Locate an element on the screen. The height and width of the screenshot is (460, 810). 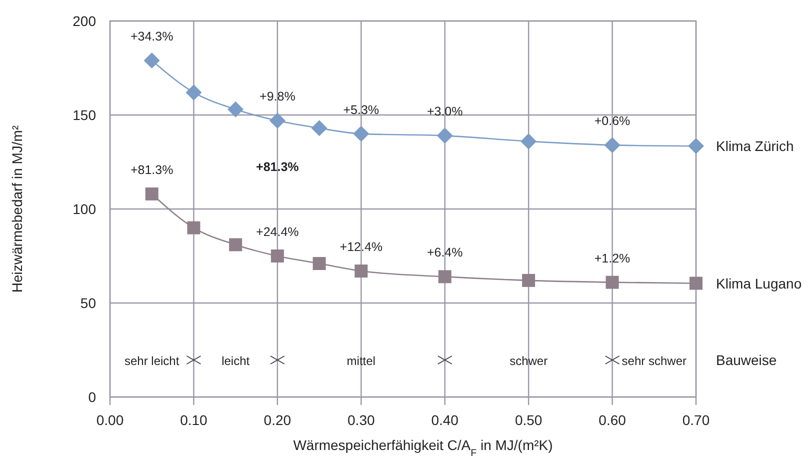
y-axis-title: Heizwärmebedarf in MJ/m² is located at coordinates (17, 209).